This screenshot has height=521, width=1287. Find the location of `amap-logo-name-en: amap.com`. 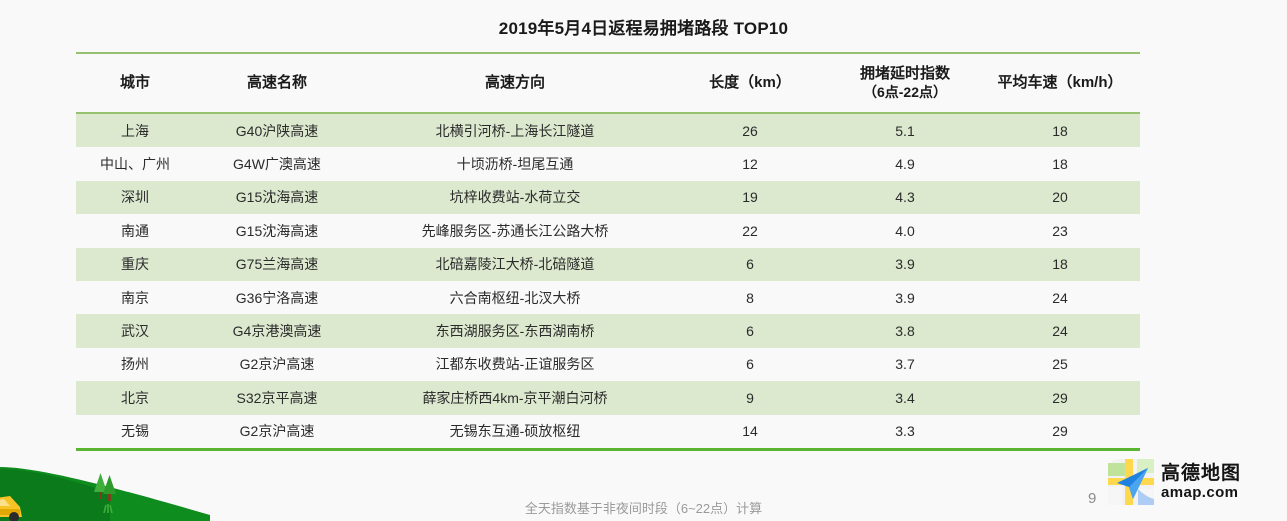

amap-logo-name-en: amap.com is located at coordinates (1200, 492).